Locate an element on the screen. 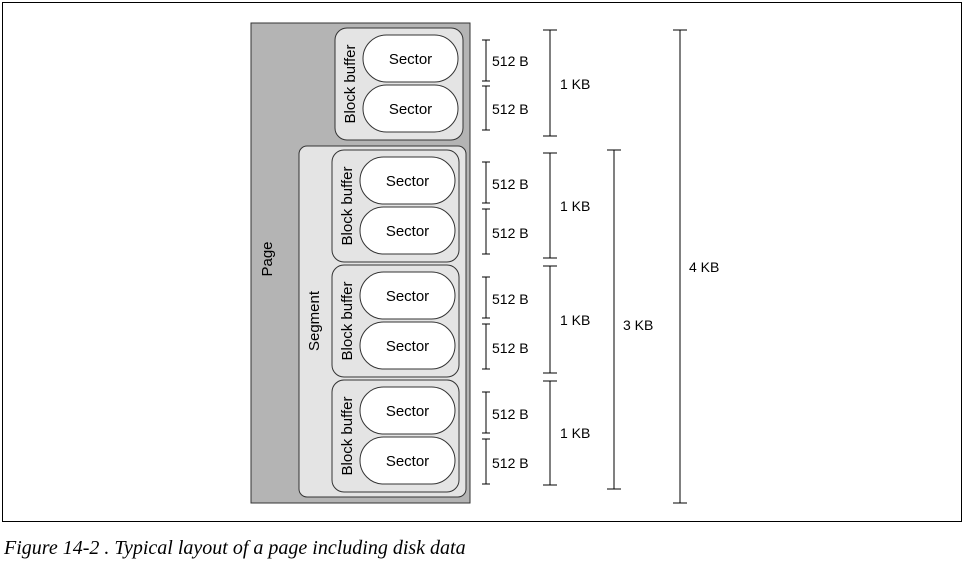 Image resolution: width=964 pixels, height=561 pixels. segment-size-label: 3 KB is located at coordinates (638, 325).